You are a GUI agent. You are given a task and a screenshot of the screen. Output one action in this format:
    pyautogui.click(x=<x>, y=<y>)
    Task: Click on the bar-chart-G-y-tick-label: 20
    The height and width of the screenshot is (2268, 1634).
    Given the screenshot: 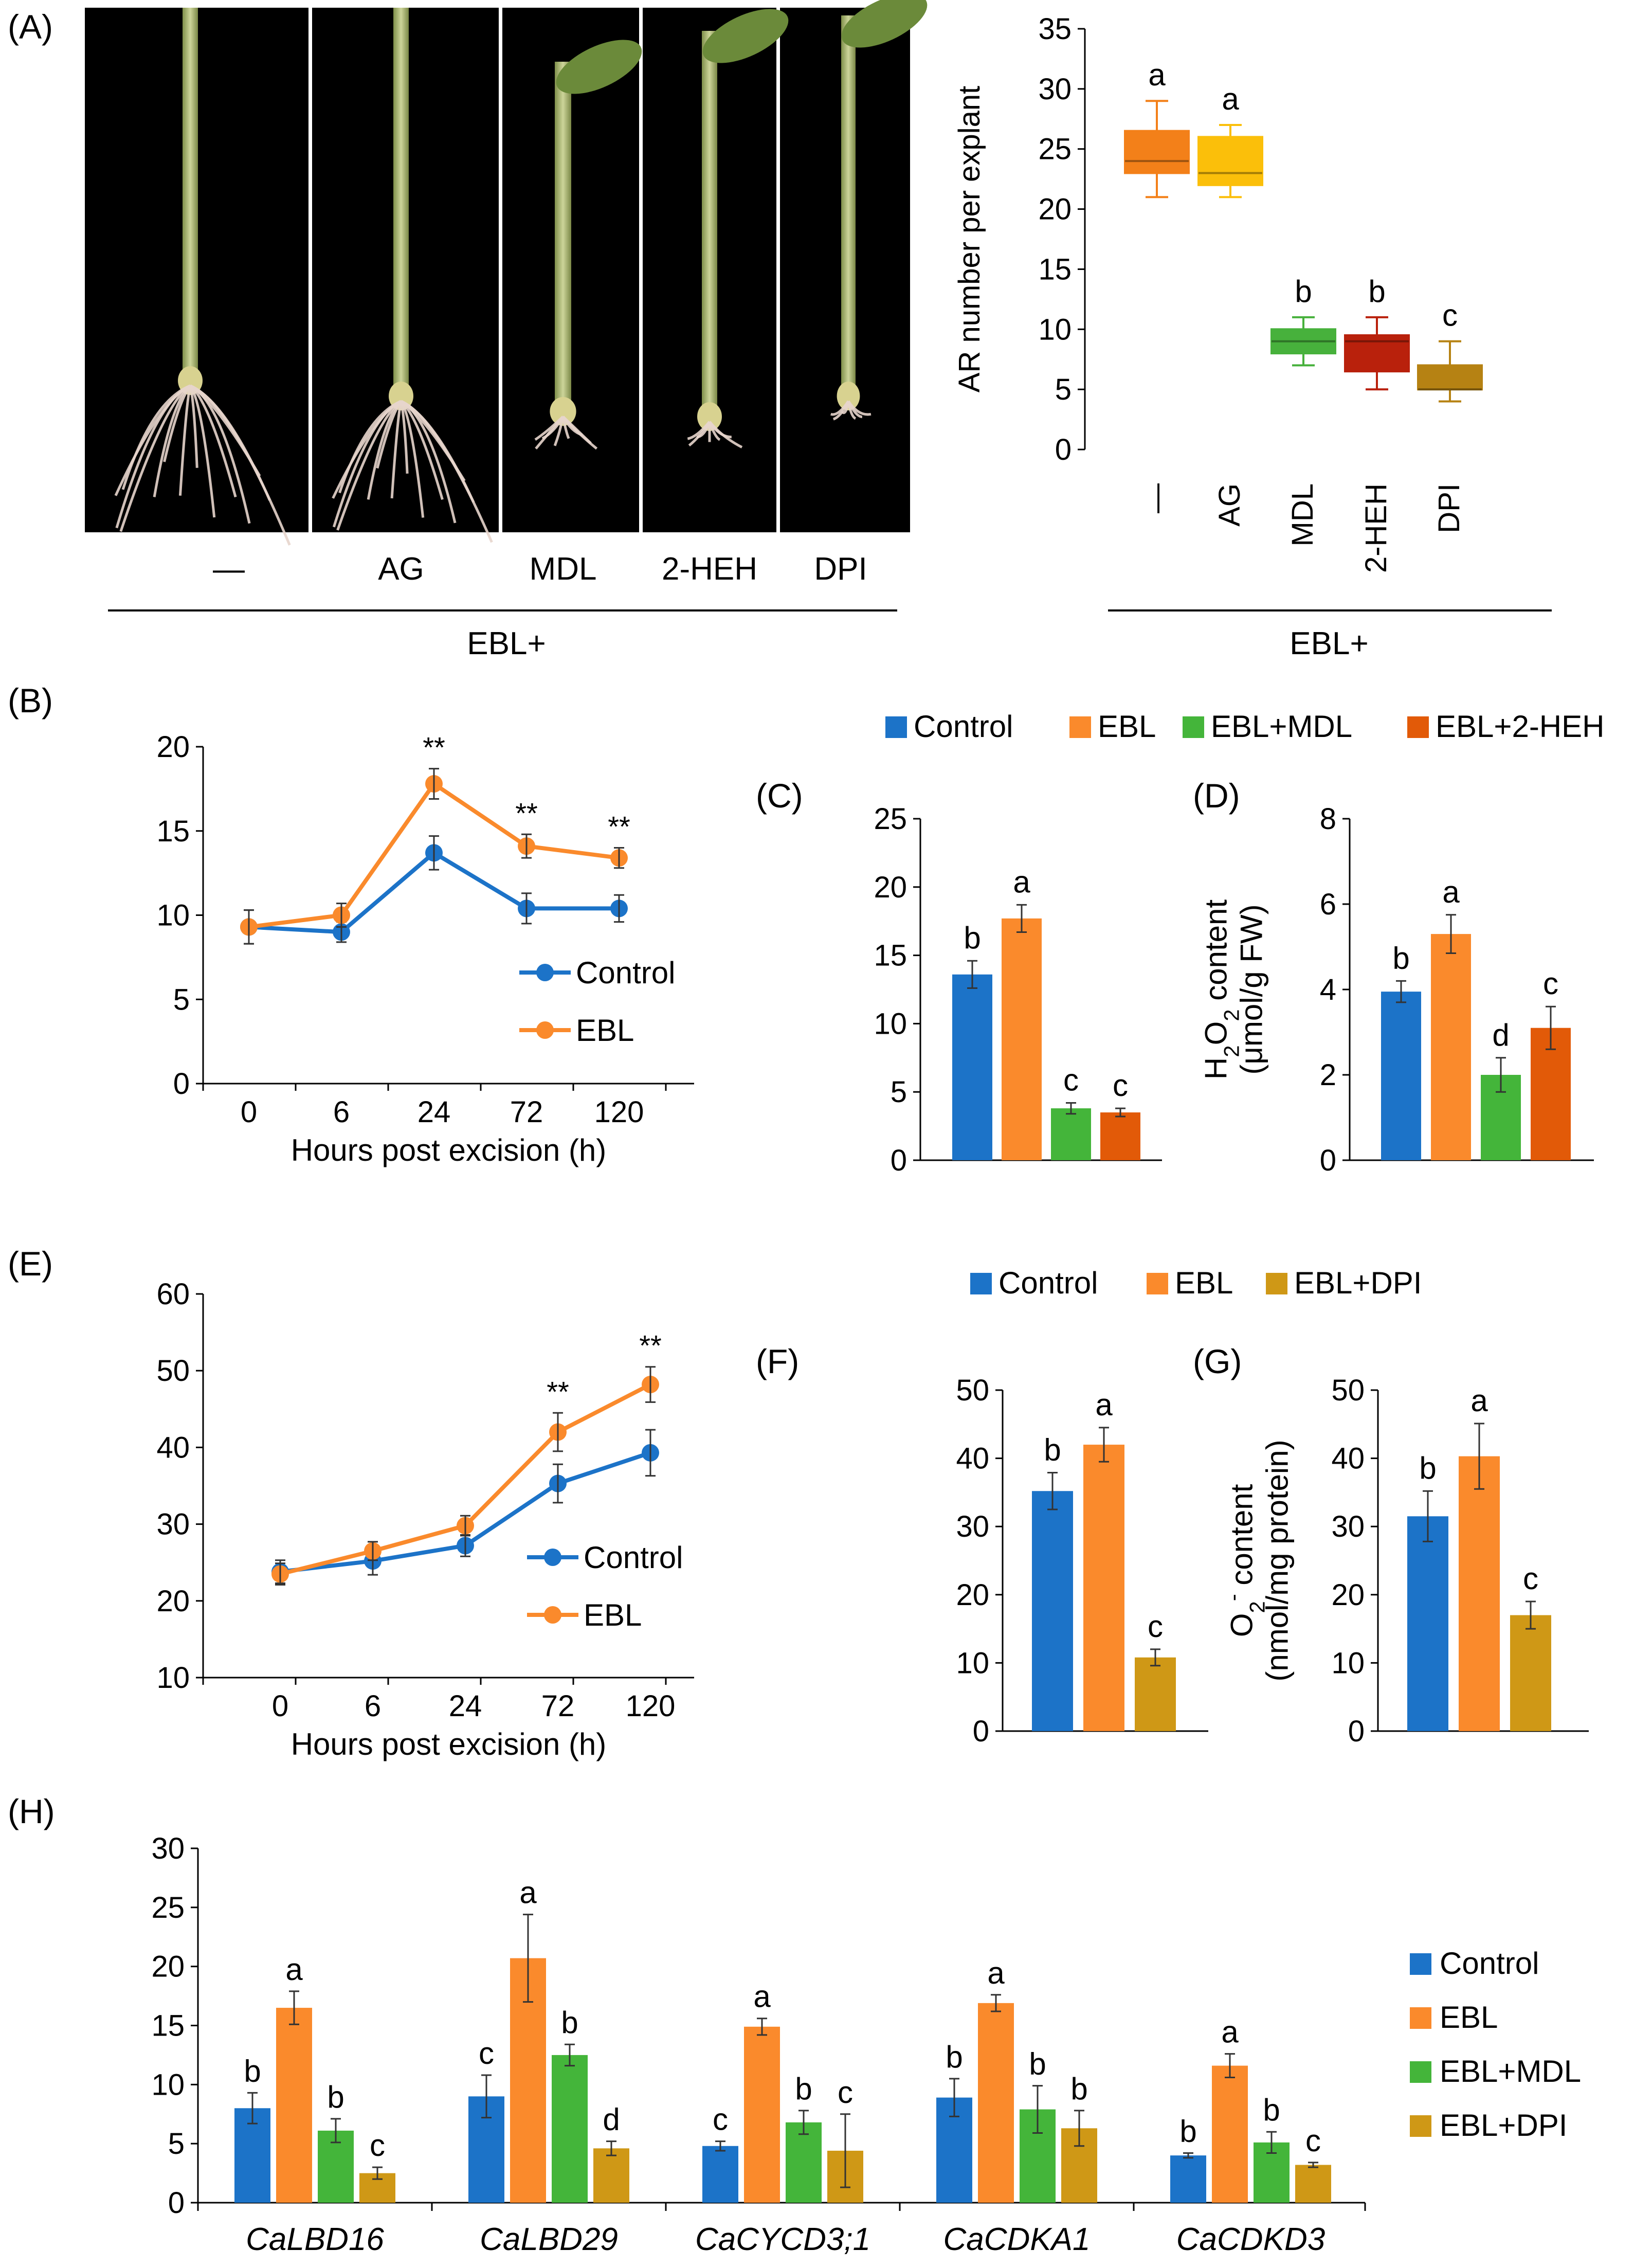 What is the action you would take?
    pyautogui.click(x=1348, y=1595)
    